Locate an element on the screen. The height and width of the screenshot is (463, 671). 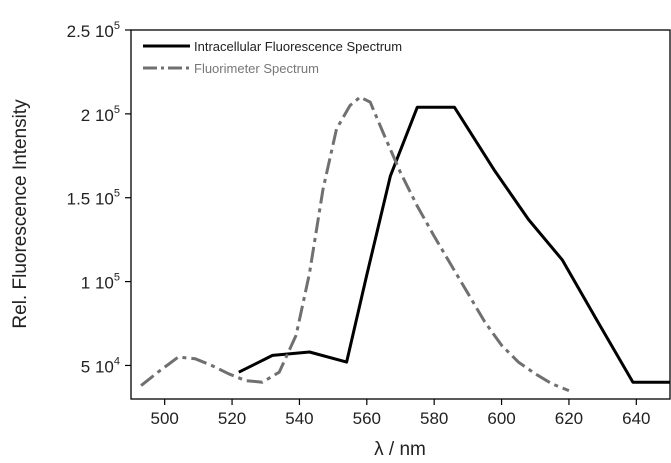
x-tick-label: 520 is located at coordinates (232, 418).